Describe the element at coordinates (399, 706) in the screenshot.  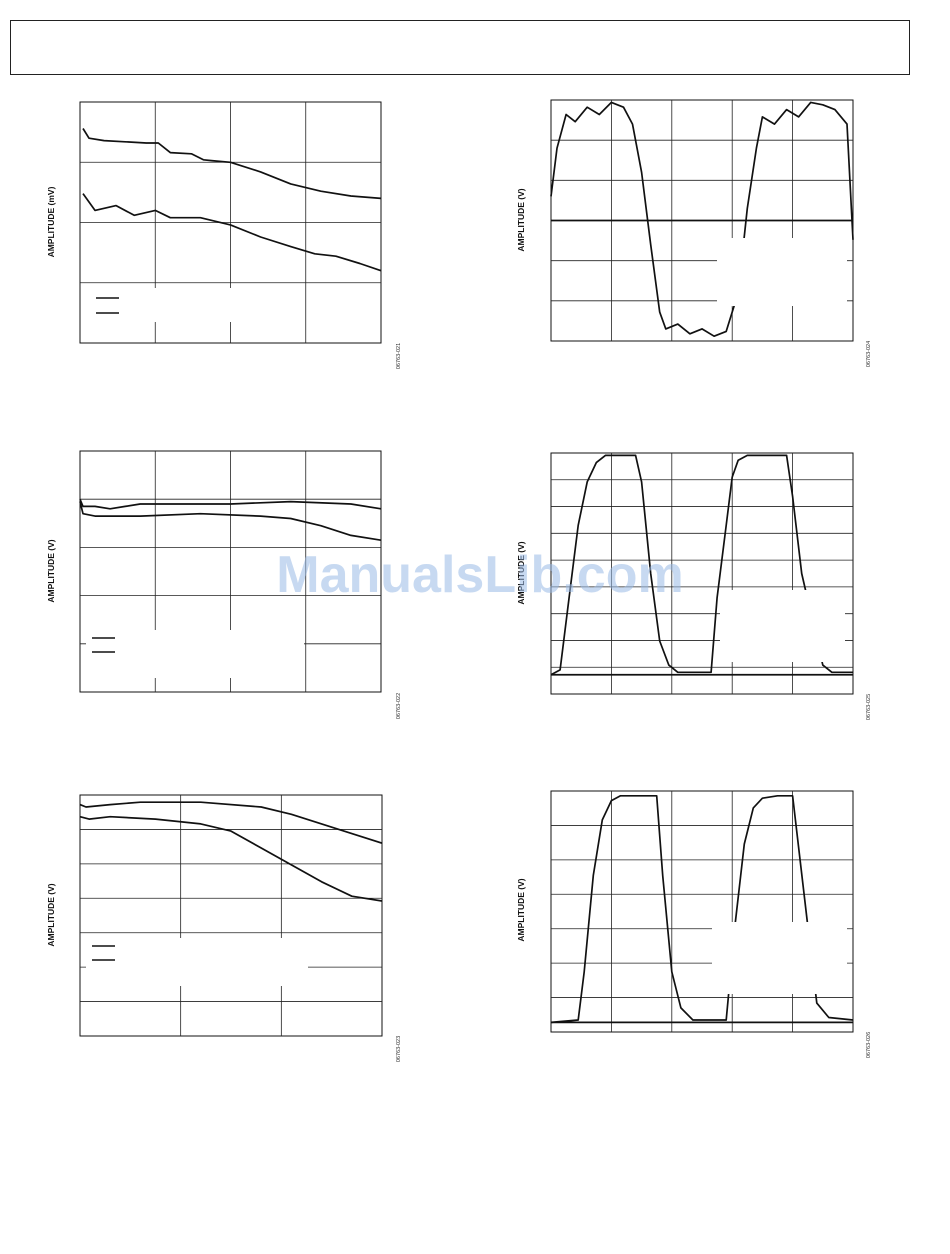
I see `figure-id: 06763-022` at that location.